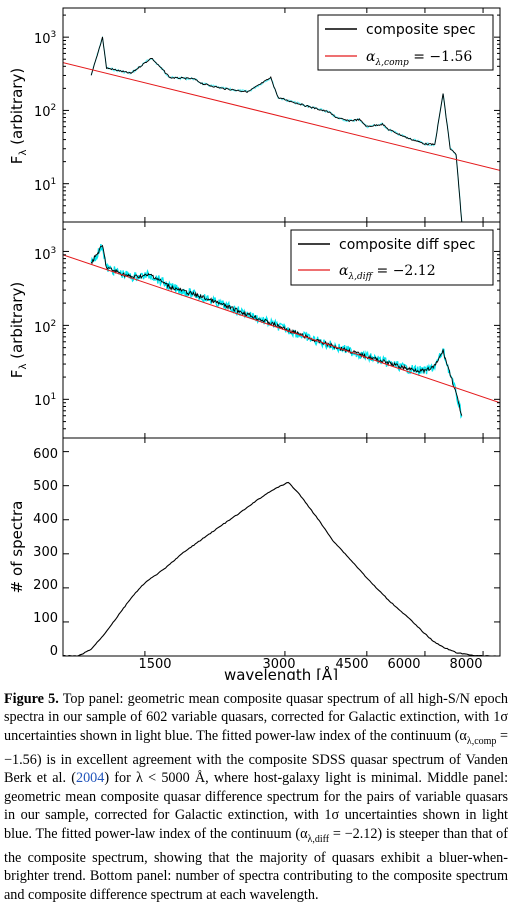 The width and height of the screenshot is (513, 919). What do you see at coordinates (387, 272) in the screenshot?
I see `legend-label-fit: αλ,diff = −2.12` at bounding box center [387, 272].